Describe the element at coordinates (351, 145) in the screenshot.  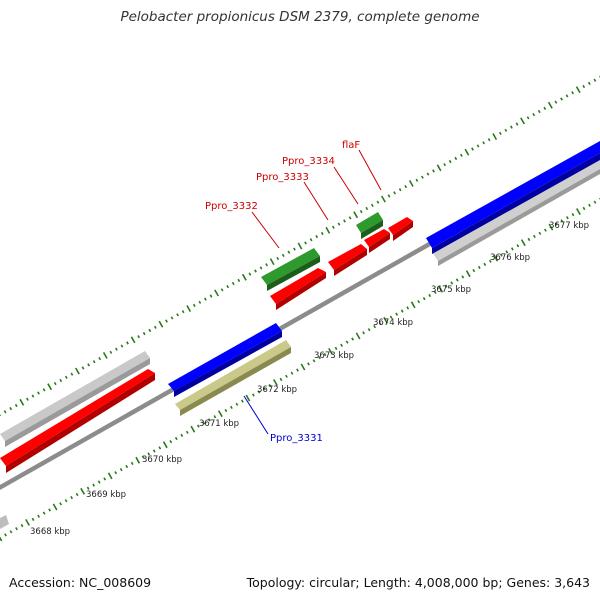
I see `gene-label-flaf: flaF` at that location.